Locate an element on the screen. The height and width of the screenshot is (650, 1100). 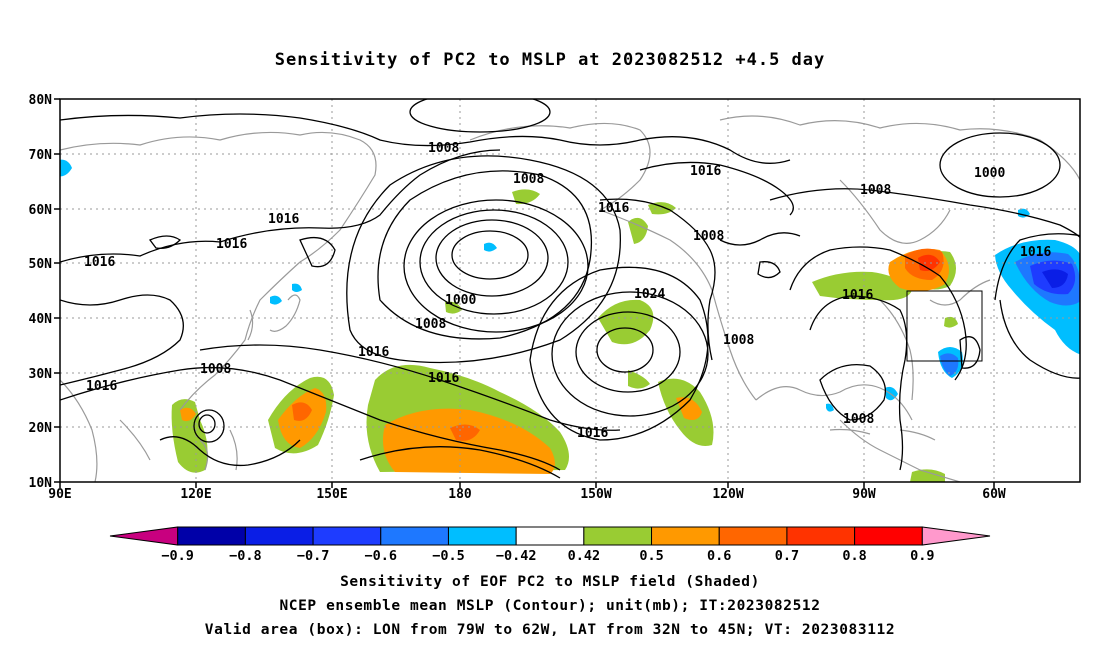
coast-na-gulf is located at coordinates (834, 402).